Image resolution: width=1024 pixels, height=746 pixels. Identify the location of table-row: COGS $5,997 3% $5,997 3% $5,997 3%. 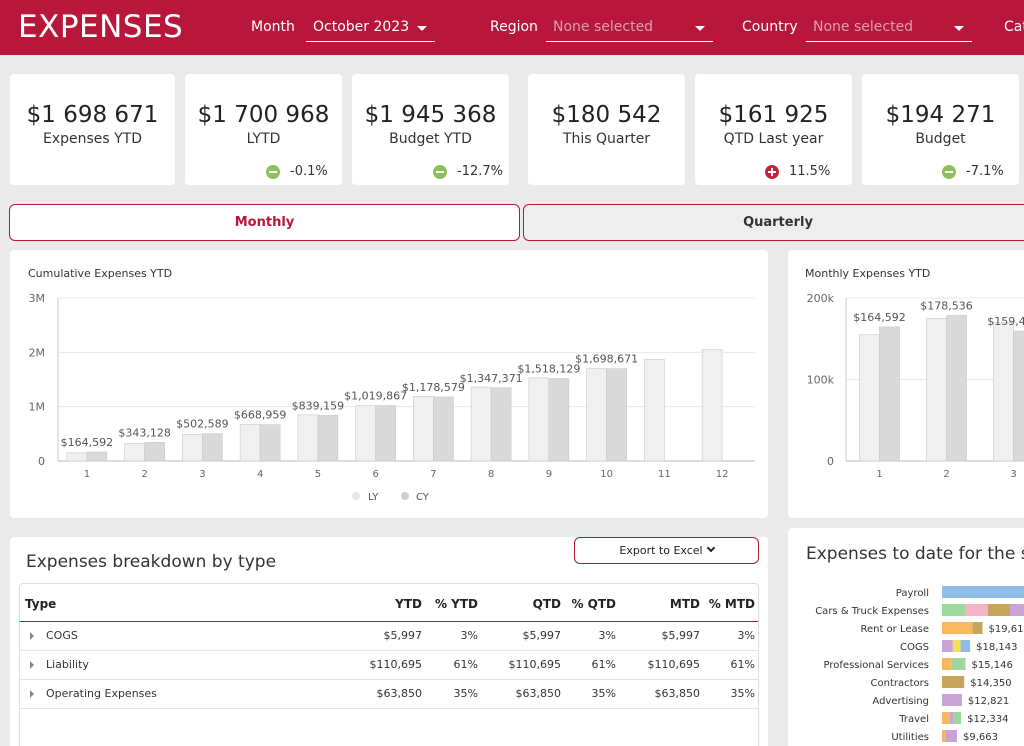
(389, 636).